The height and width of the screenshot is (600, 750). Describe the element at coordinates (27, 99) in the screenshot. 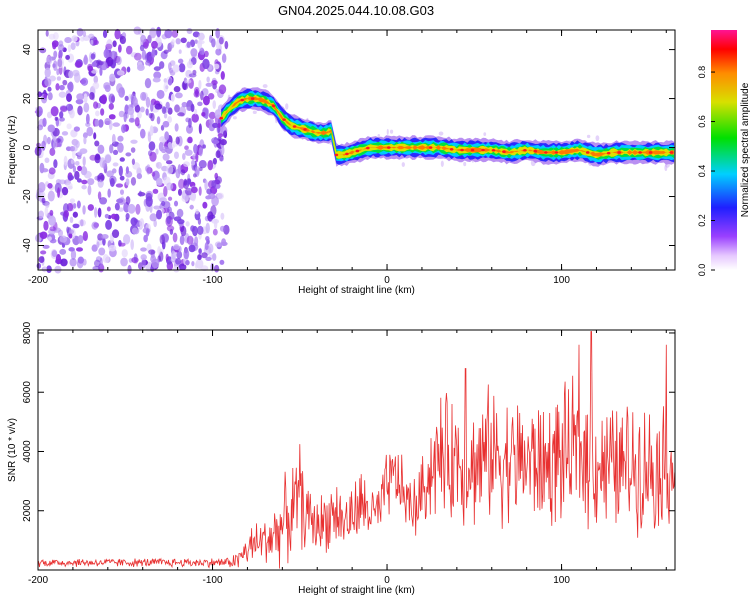

I see `y-tick-label: 20` at that location.